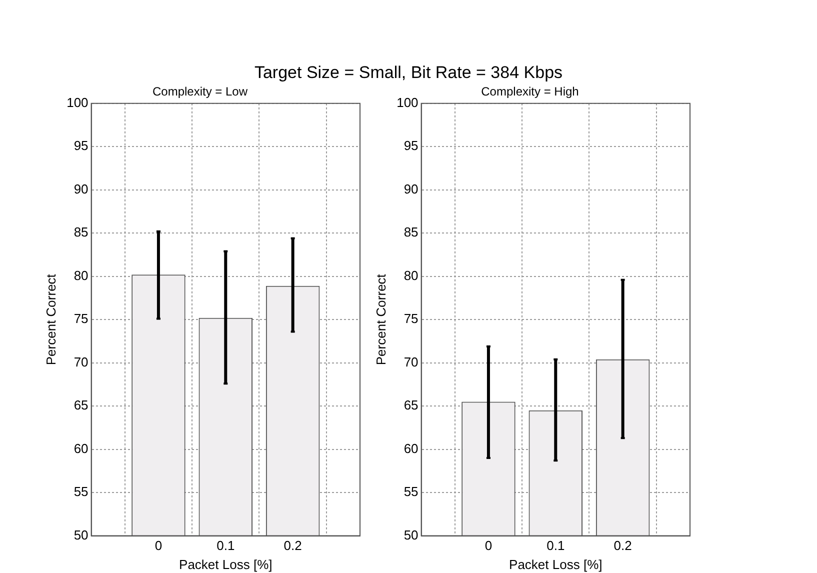  Describe the element at coordinates (408, 73) in the screenshot. I see `text: Target Size = Small, Bit Rate = 384 Kbps` at that location.